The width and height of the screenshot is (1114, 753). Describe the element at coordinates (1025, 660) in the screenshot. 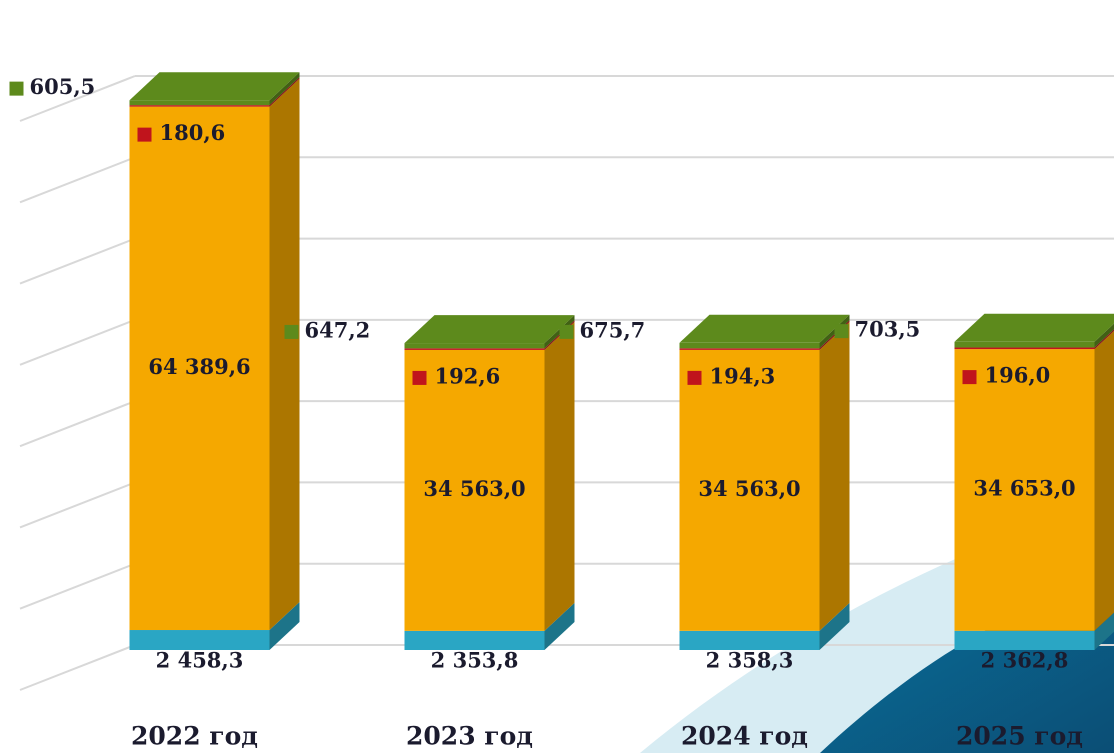

I see `data-label: 2 362,8` at that location.